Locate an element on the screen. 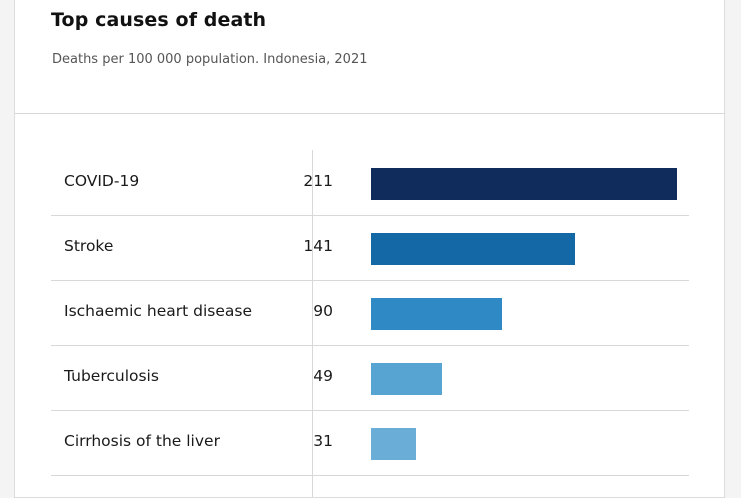  category-label: Cirrhosis of the liver is located at coordinates (142, 441).